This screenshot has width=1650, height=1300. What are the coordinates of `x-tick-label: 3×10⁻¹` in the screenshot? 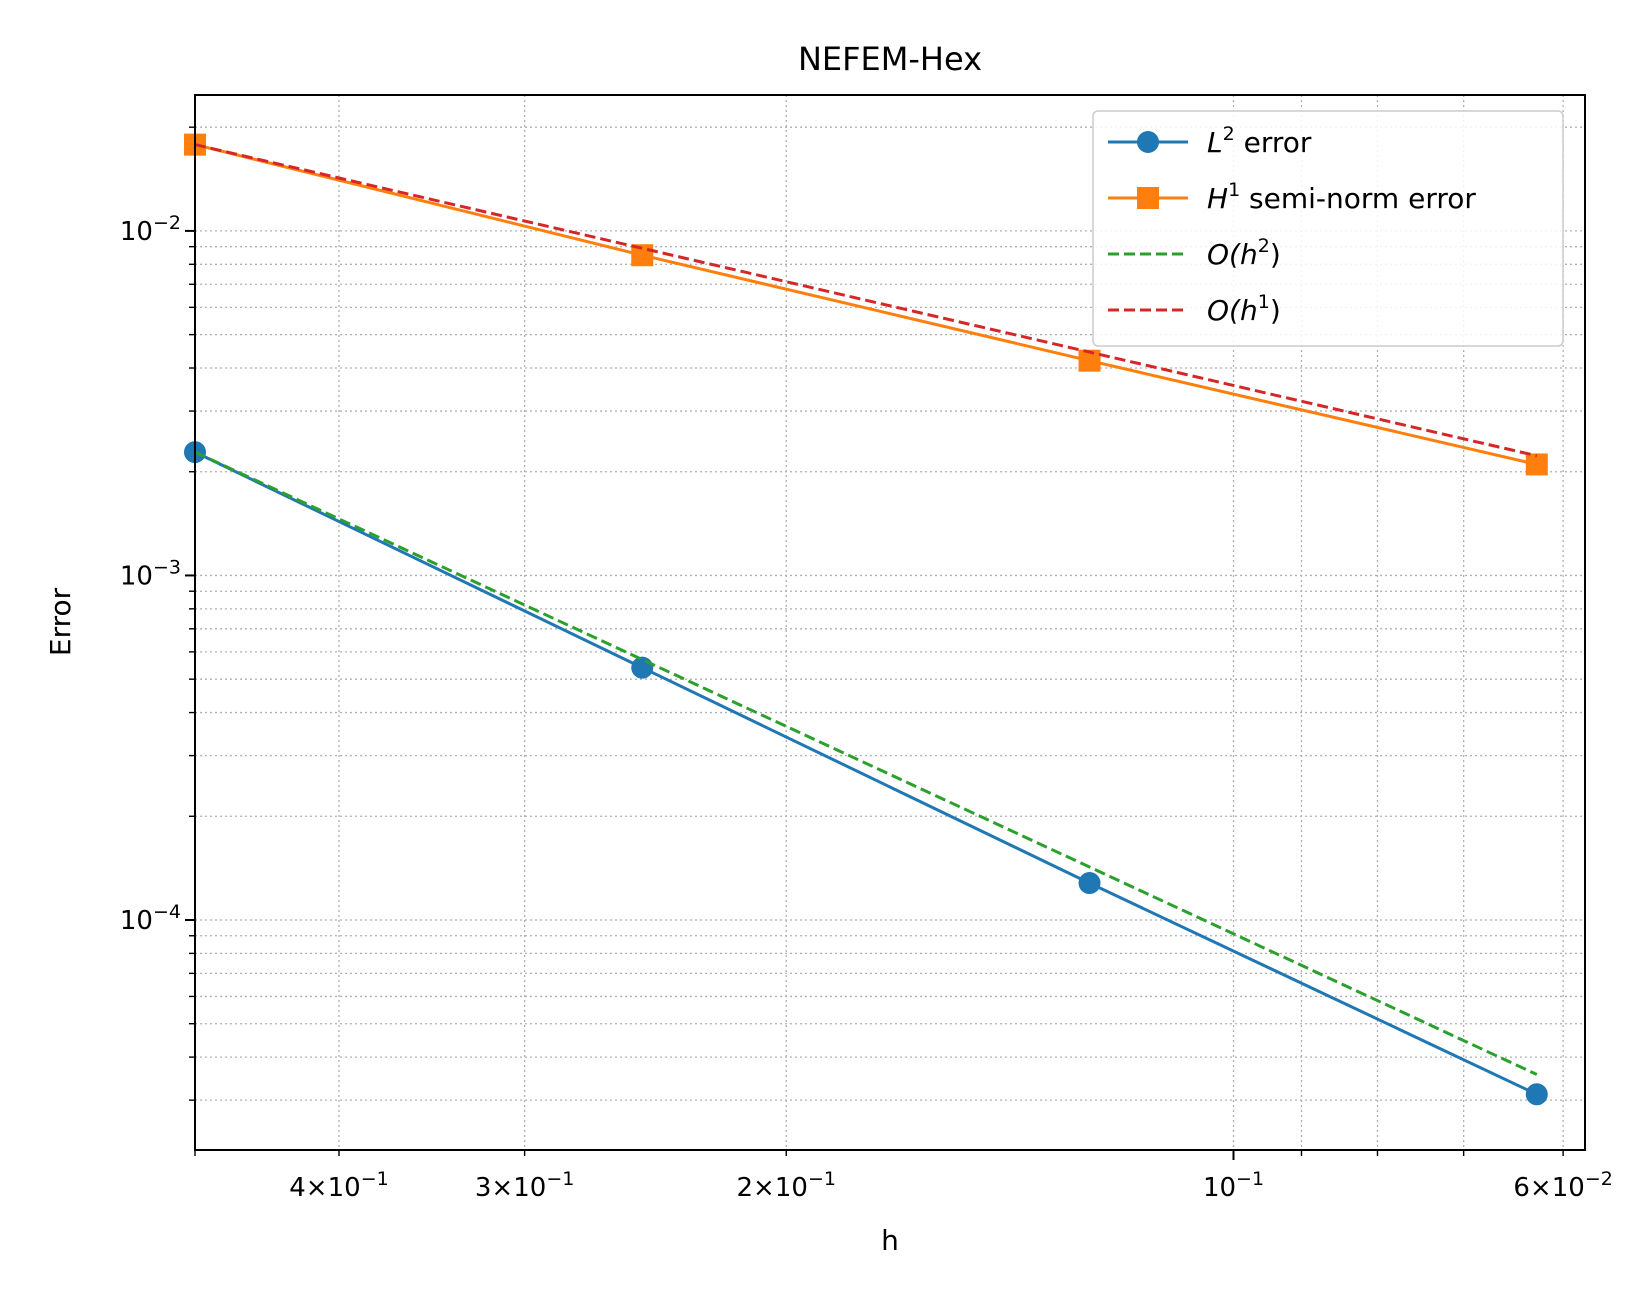 It's located at (524, 1185).